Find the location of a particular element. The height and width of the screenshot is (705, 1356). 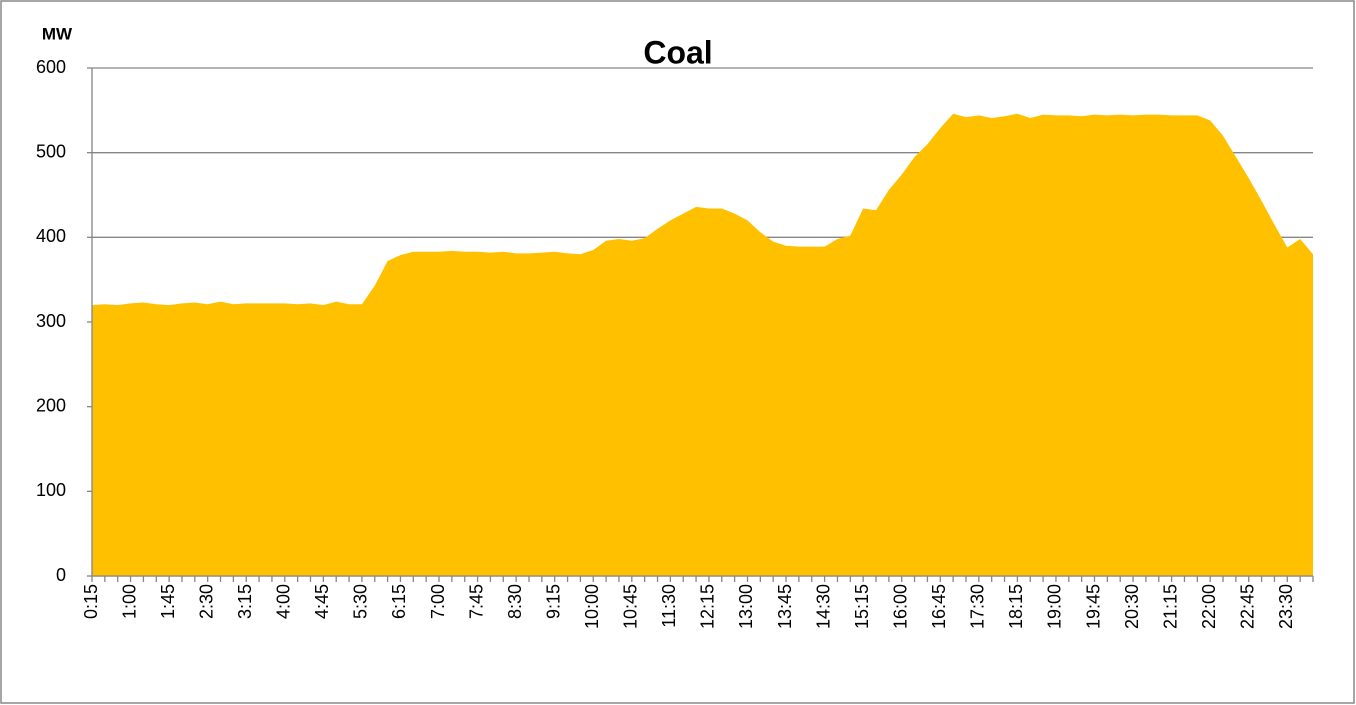

x-tick-label: 15:15 is located at coordinates (862, 606).